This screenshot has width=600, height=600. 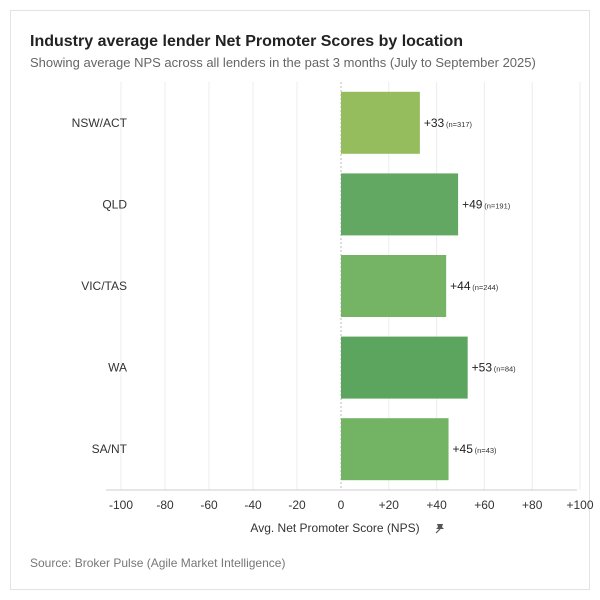 What do you see at coordinates (394, 286) in the screenshot?
I see `bar-vic-tas` at bounding box center [394, 286].